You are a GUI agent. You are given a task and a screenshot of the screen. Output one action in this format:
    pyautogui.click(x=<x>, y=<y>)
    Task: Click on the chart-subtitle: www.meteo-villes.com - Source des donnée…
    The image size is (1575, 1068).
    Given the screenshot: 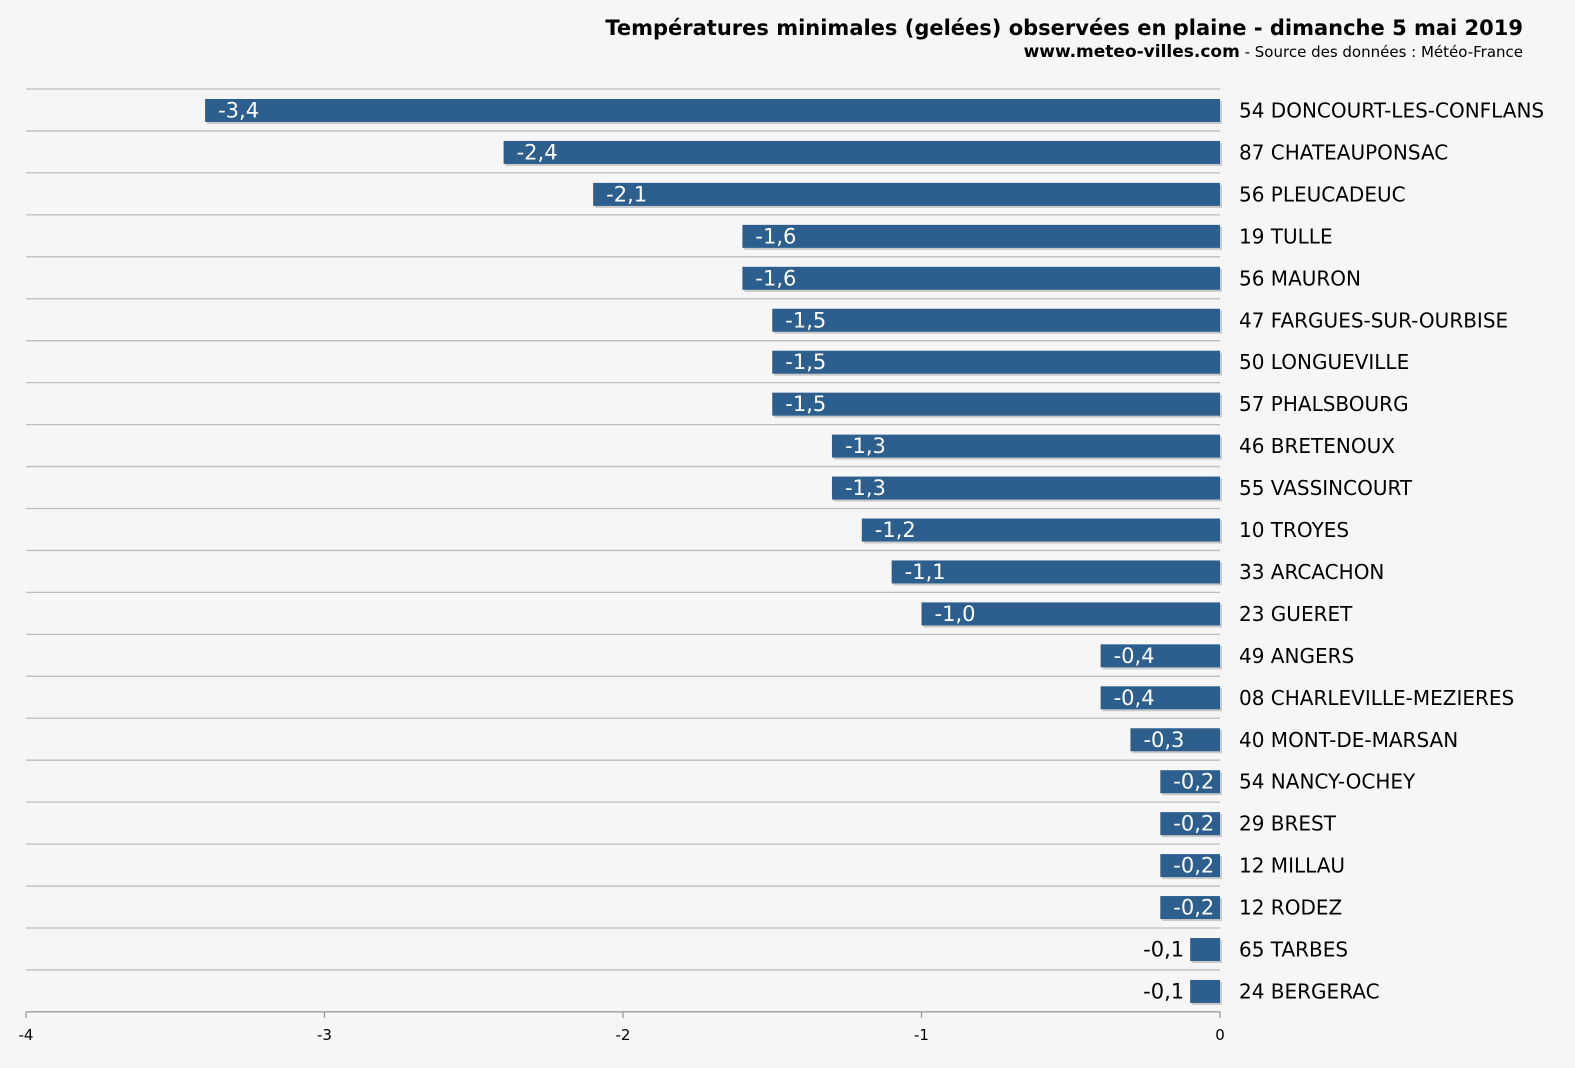 What is the action you would take?
    pyautogui.click(x=1273, y=52)
    